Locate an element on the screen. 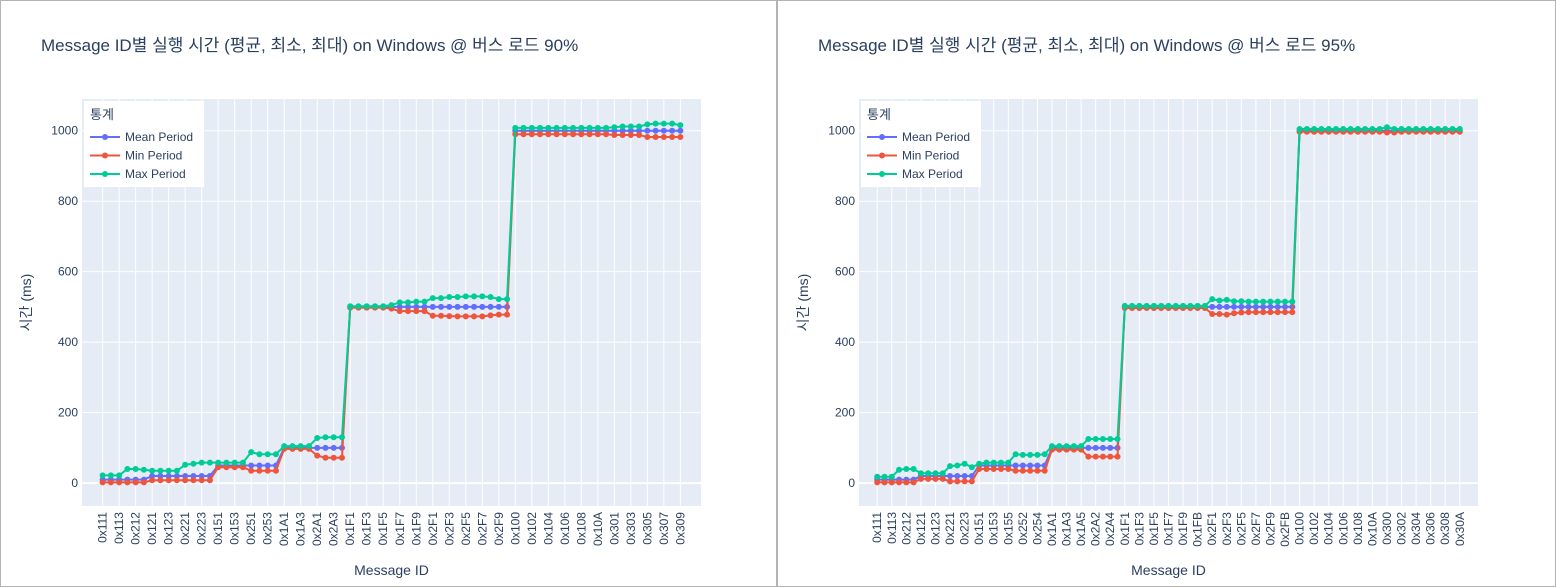 This screenshot has width=1556, height=588. y-tick-label: 200 is located at coordinates (845, 413).